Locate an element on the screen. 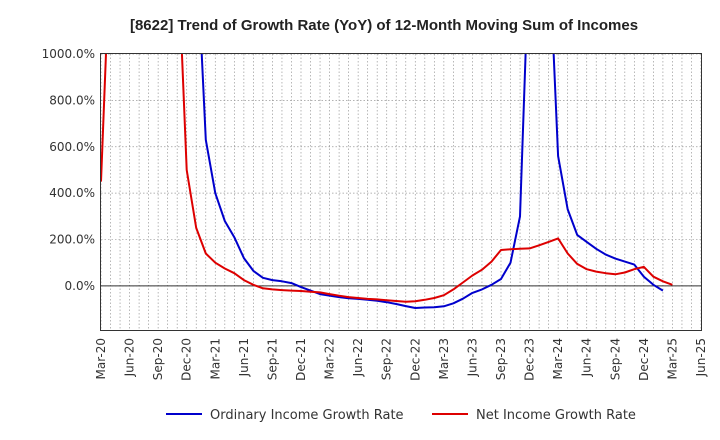 This screenshot has width=720, height=440. x-tick-label: Sep-23 is located at coordinates (501, 359).